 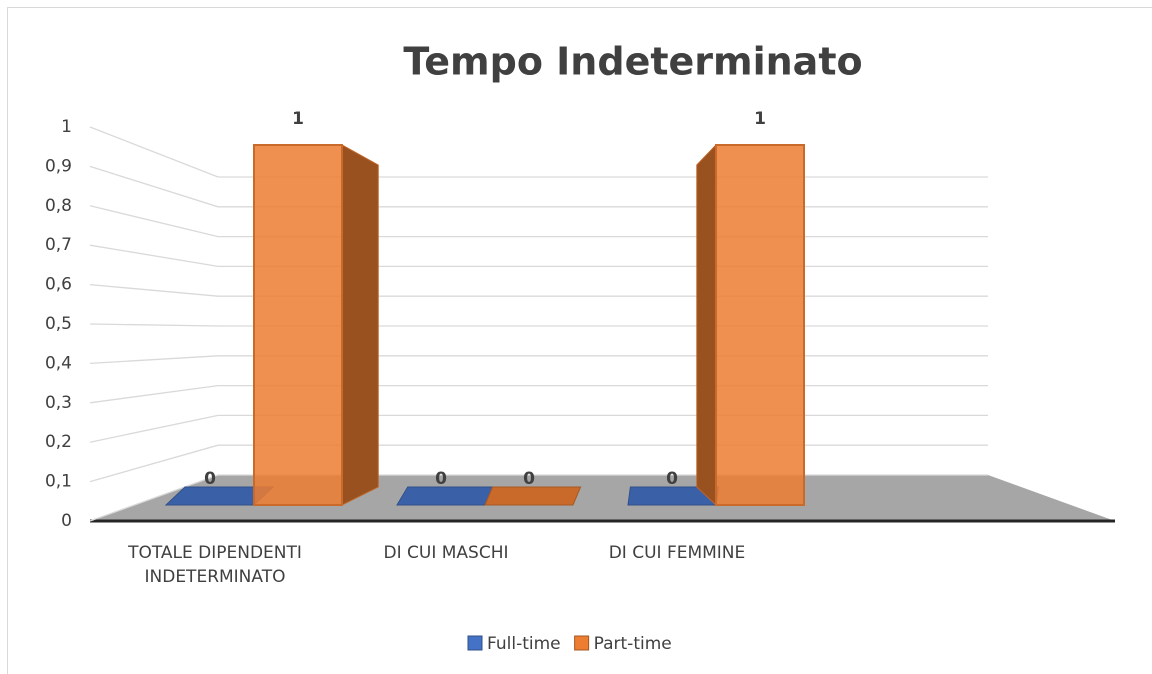 What do you see at coordinates (58, 363) in the screenshot?
I see `y-tick-label: 0,4` at bounding box center [58, 363].